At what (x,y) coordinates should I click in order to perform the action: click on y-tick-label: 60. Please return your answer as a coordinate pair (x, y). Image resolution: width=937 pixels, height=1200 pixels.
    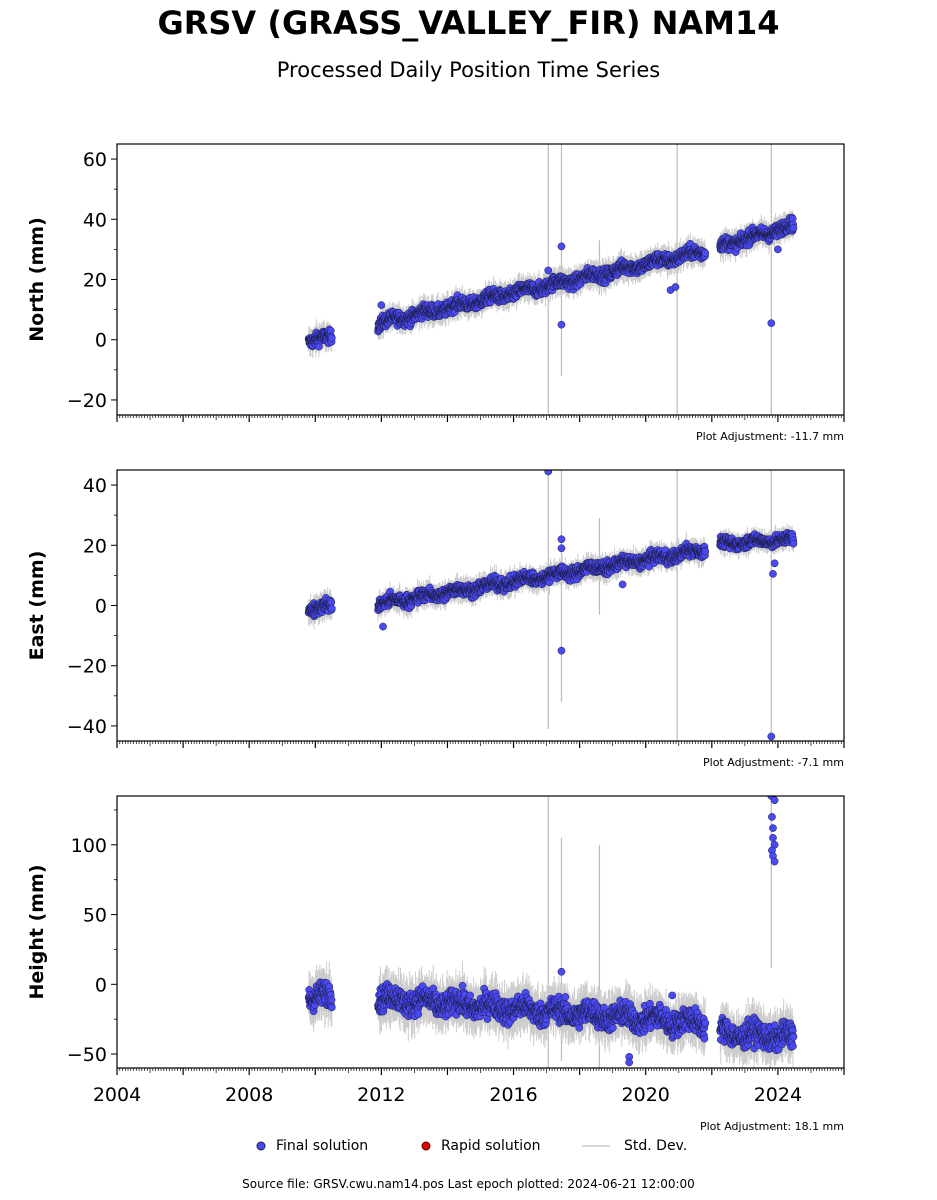
    Looking at the image, I should click on (95, 160).